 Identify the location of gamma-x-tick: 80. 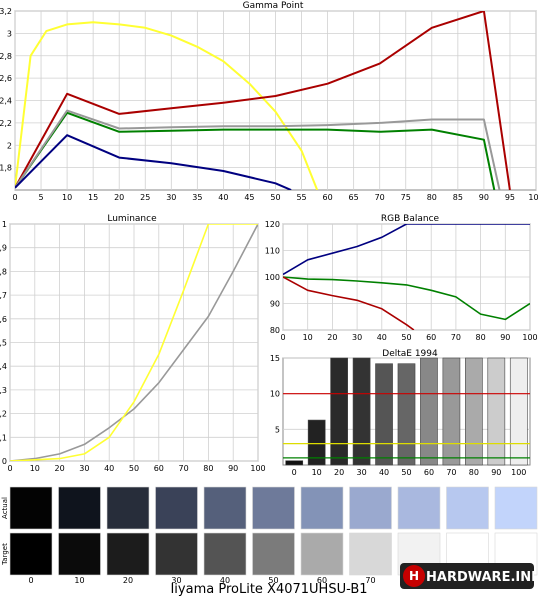
(432, 197).